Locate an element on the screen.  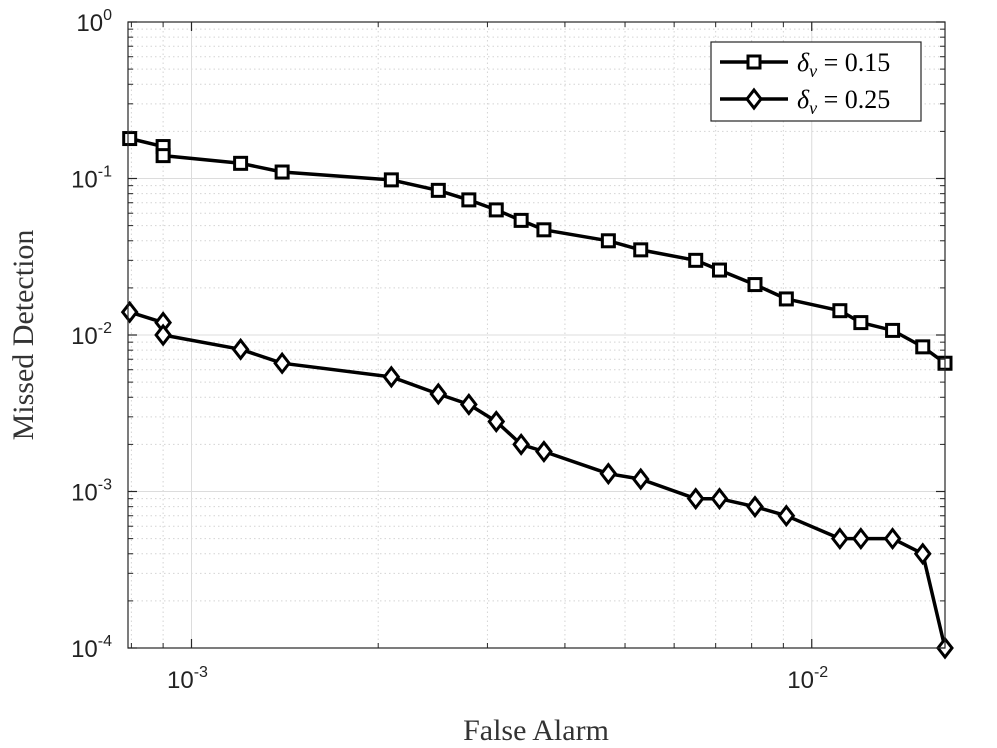
y-tick-label: 10⁻³ is located at coordinates (91, 492).